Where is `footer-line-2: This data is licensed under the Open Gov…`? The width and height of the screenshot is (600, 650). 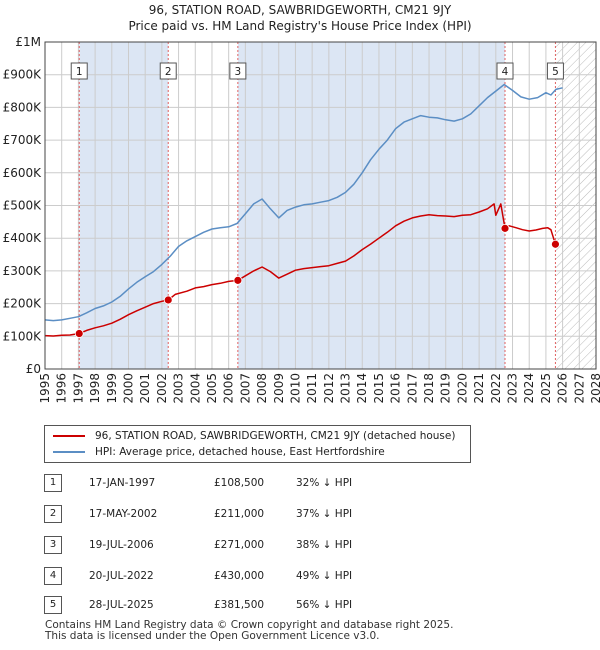 footer-line-2: This data is licensed under the Open Gov… is located at coordinates (212, 636).